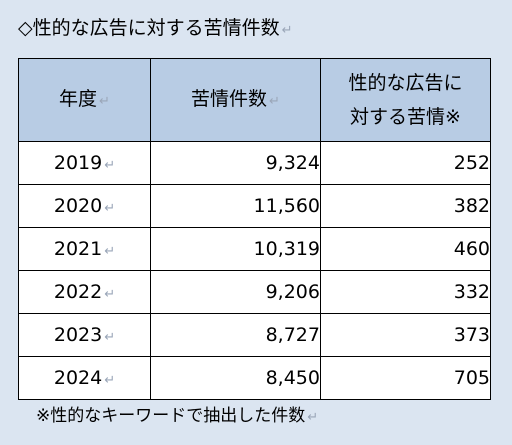 The image size is (512, 445). I want to click on cell-year: 2022 ↵, so click(84, 292).